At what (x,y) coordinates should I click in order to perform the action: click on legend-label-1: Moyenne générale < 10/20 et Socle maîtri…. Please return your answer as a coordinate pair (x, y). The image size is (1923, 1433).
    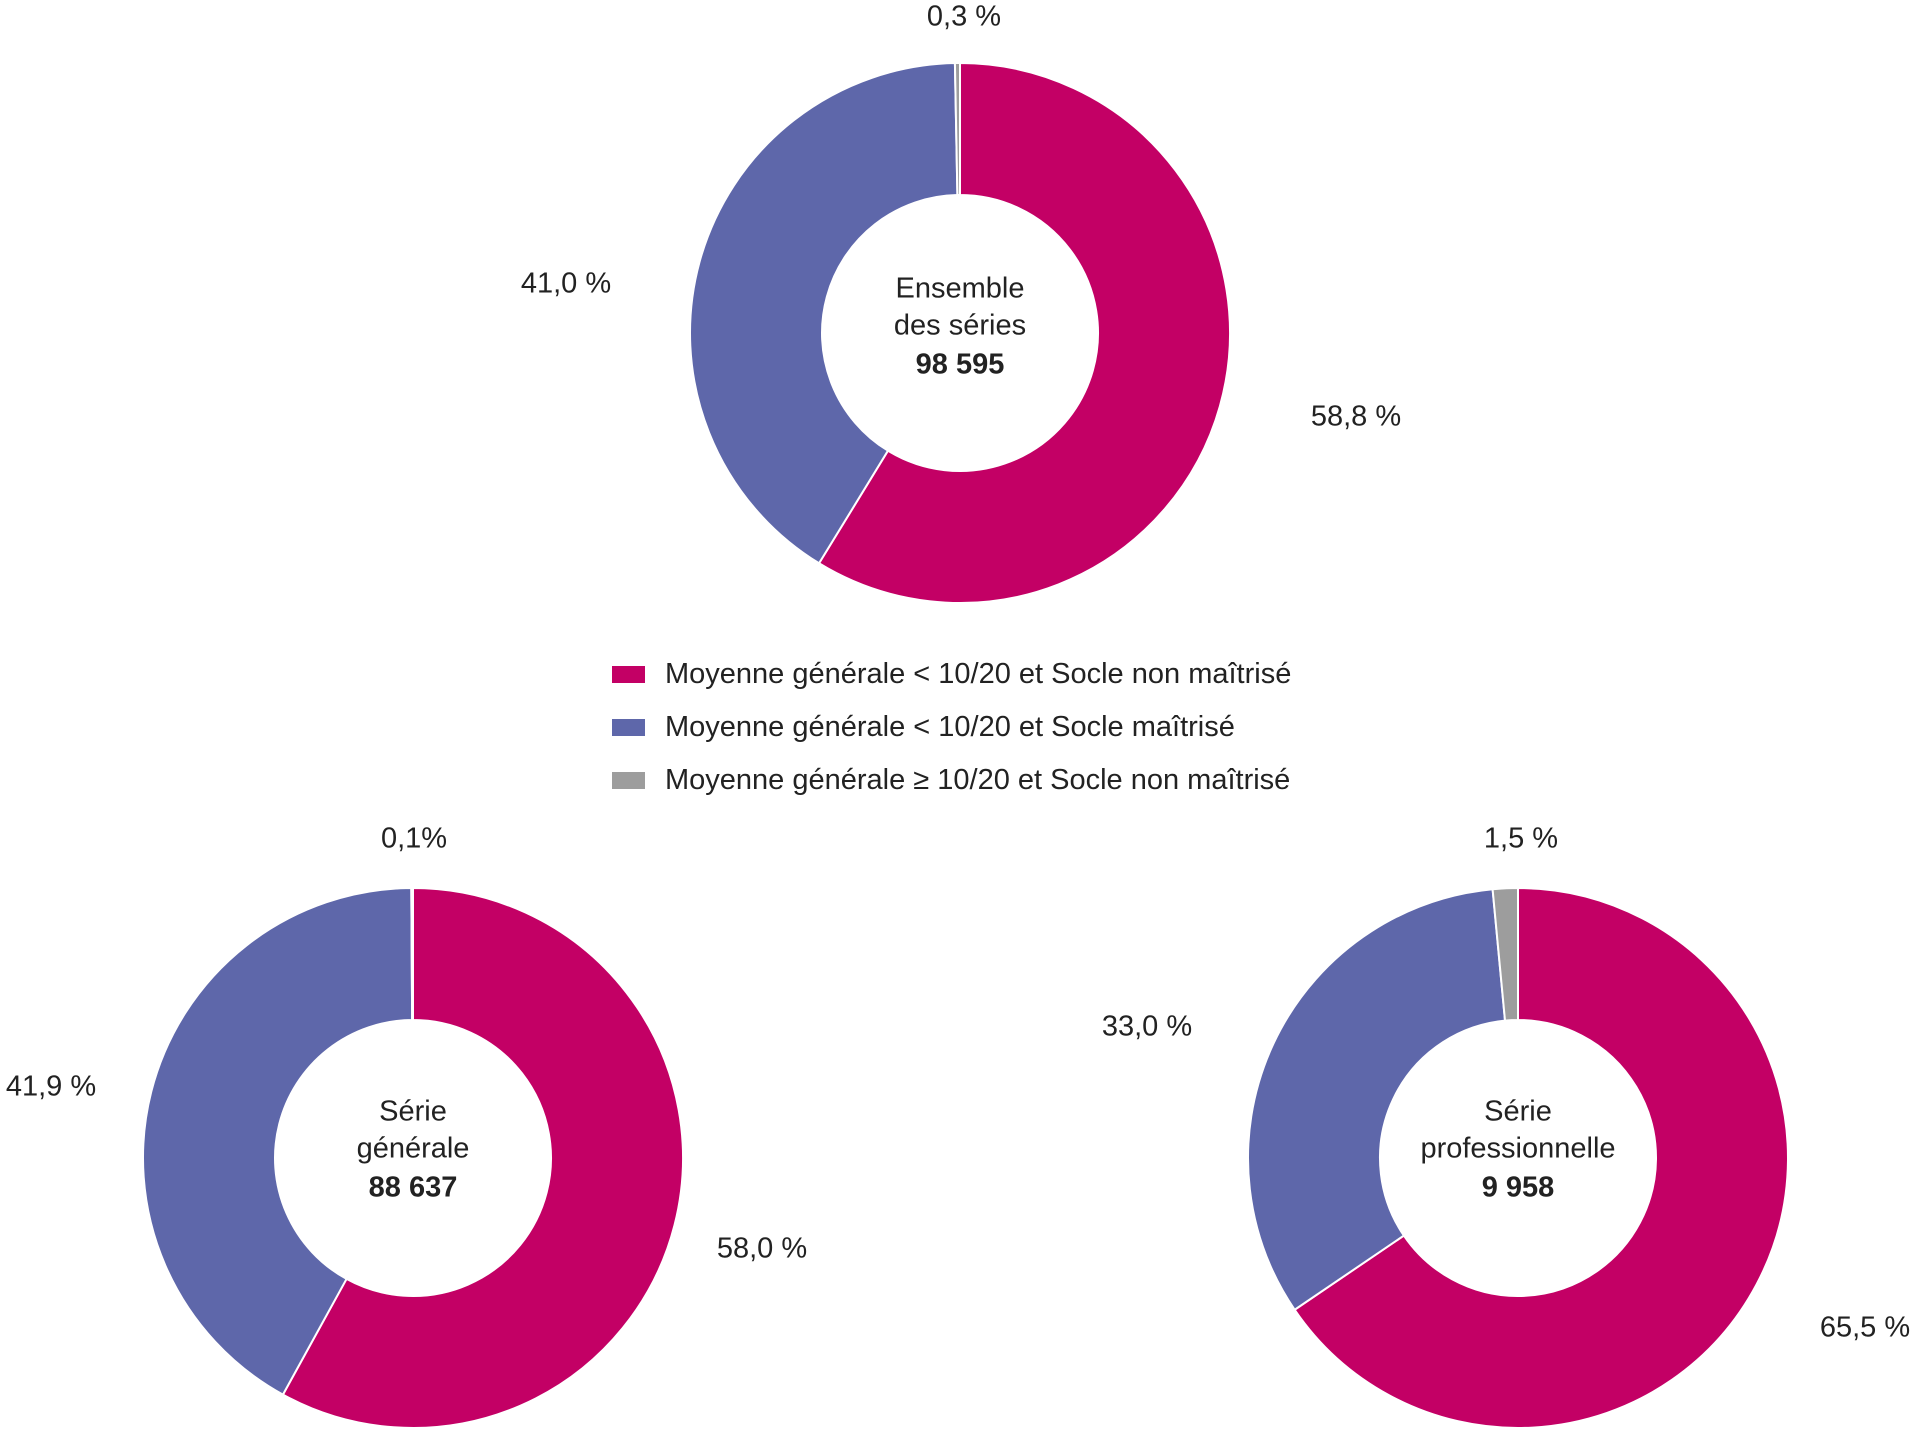
    Looking at the image, I should click on (950, 727).